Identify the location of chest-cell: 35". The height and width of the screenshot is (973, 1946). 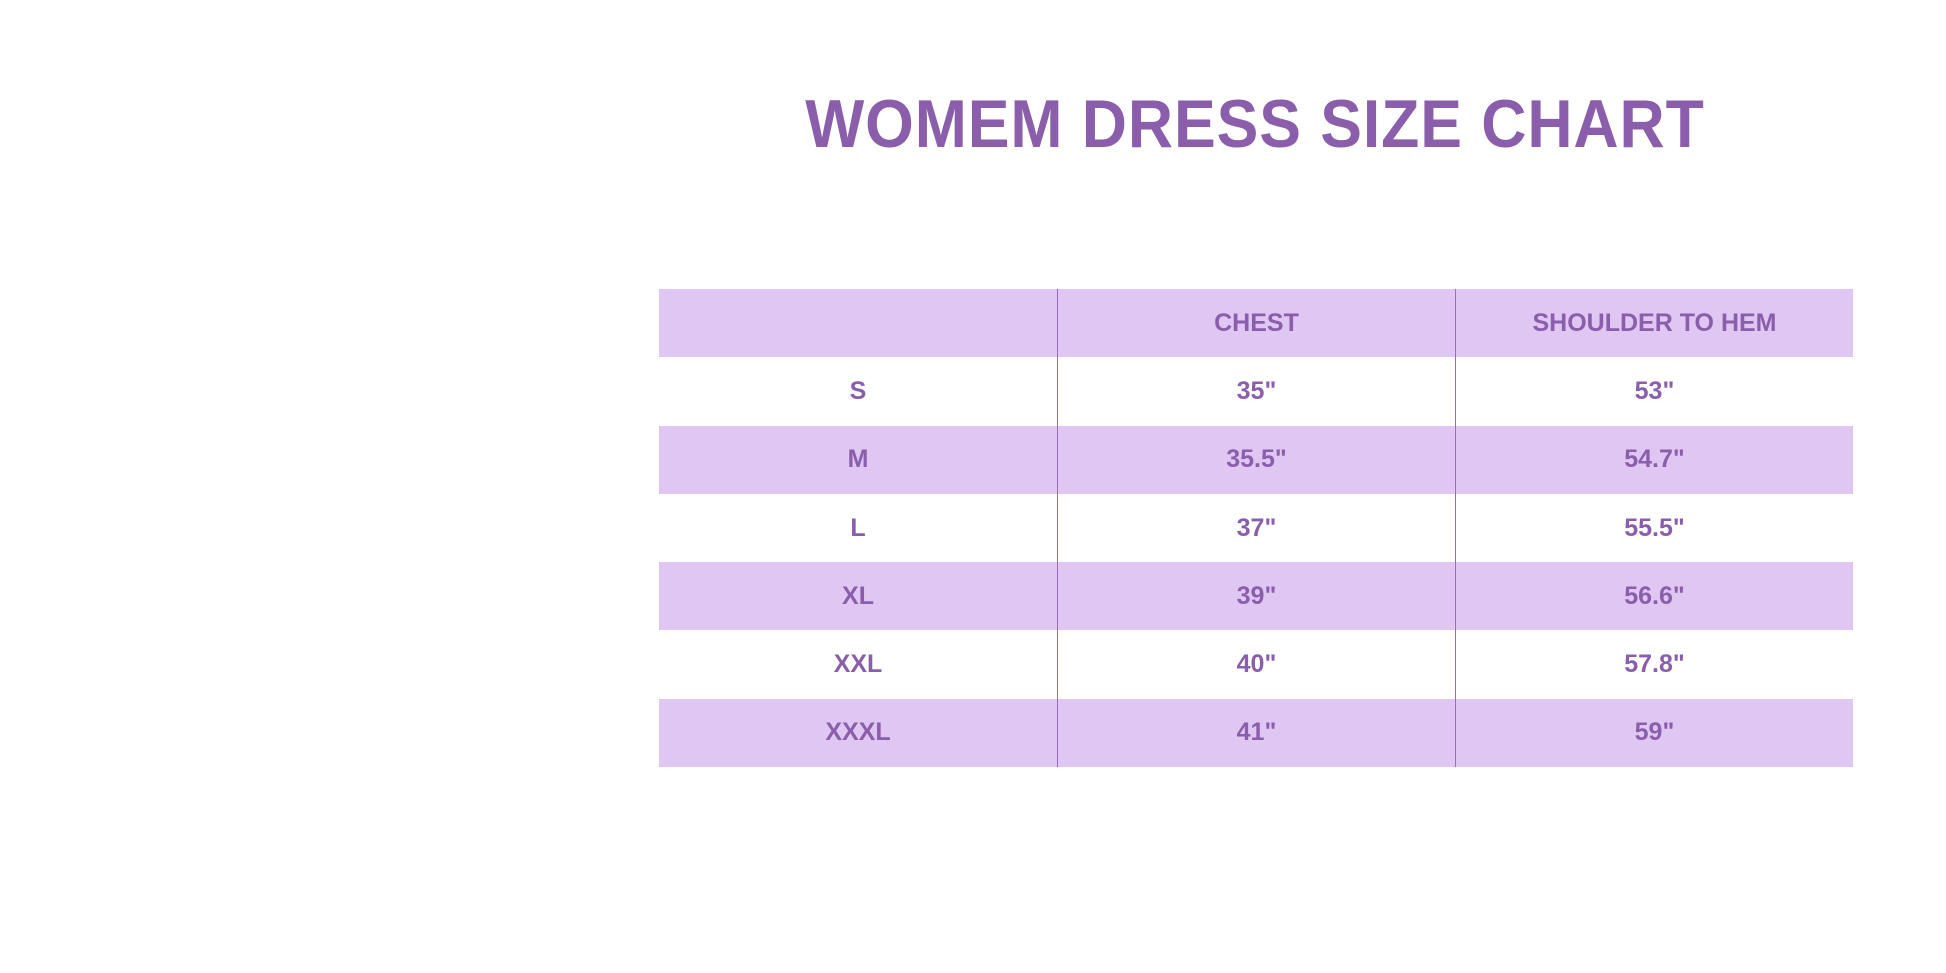
(1256, 391).